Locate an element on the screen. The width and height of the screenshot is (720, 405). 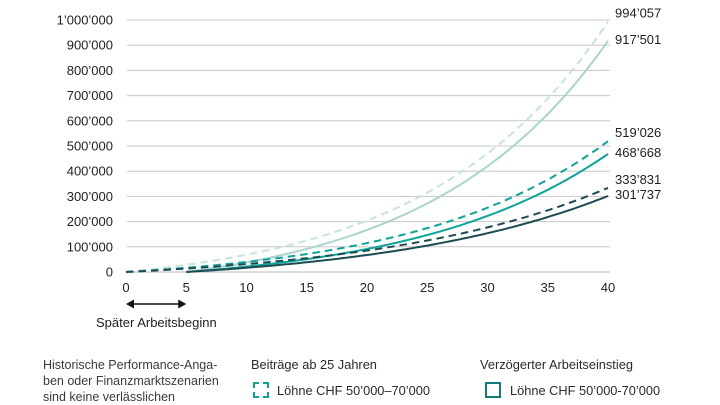
y-axis-tick-label: 700’000 is located at coordinates (90, 95).